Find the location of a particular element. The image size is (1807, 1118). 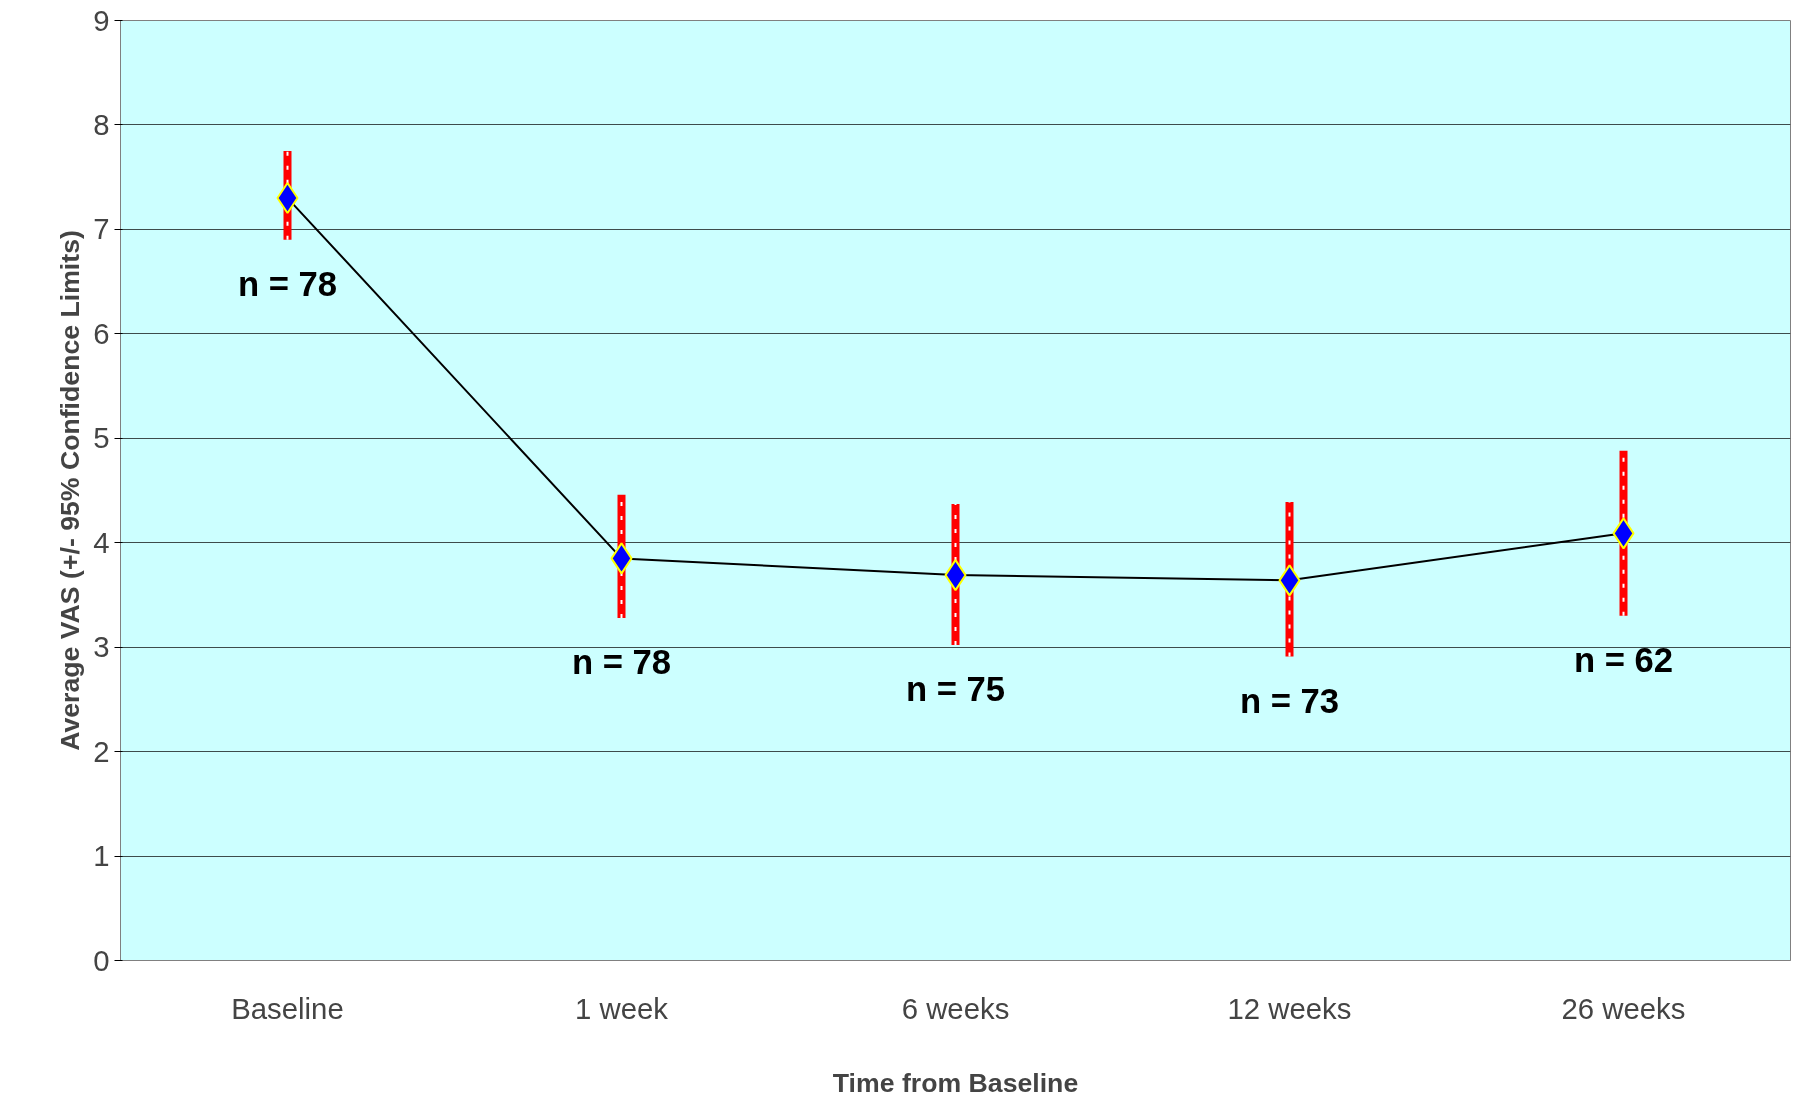

annotation: n = 73 is located at coordinates (1289, 700).